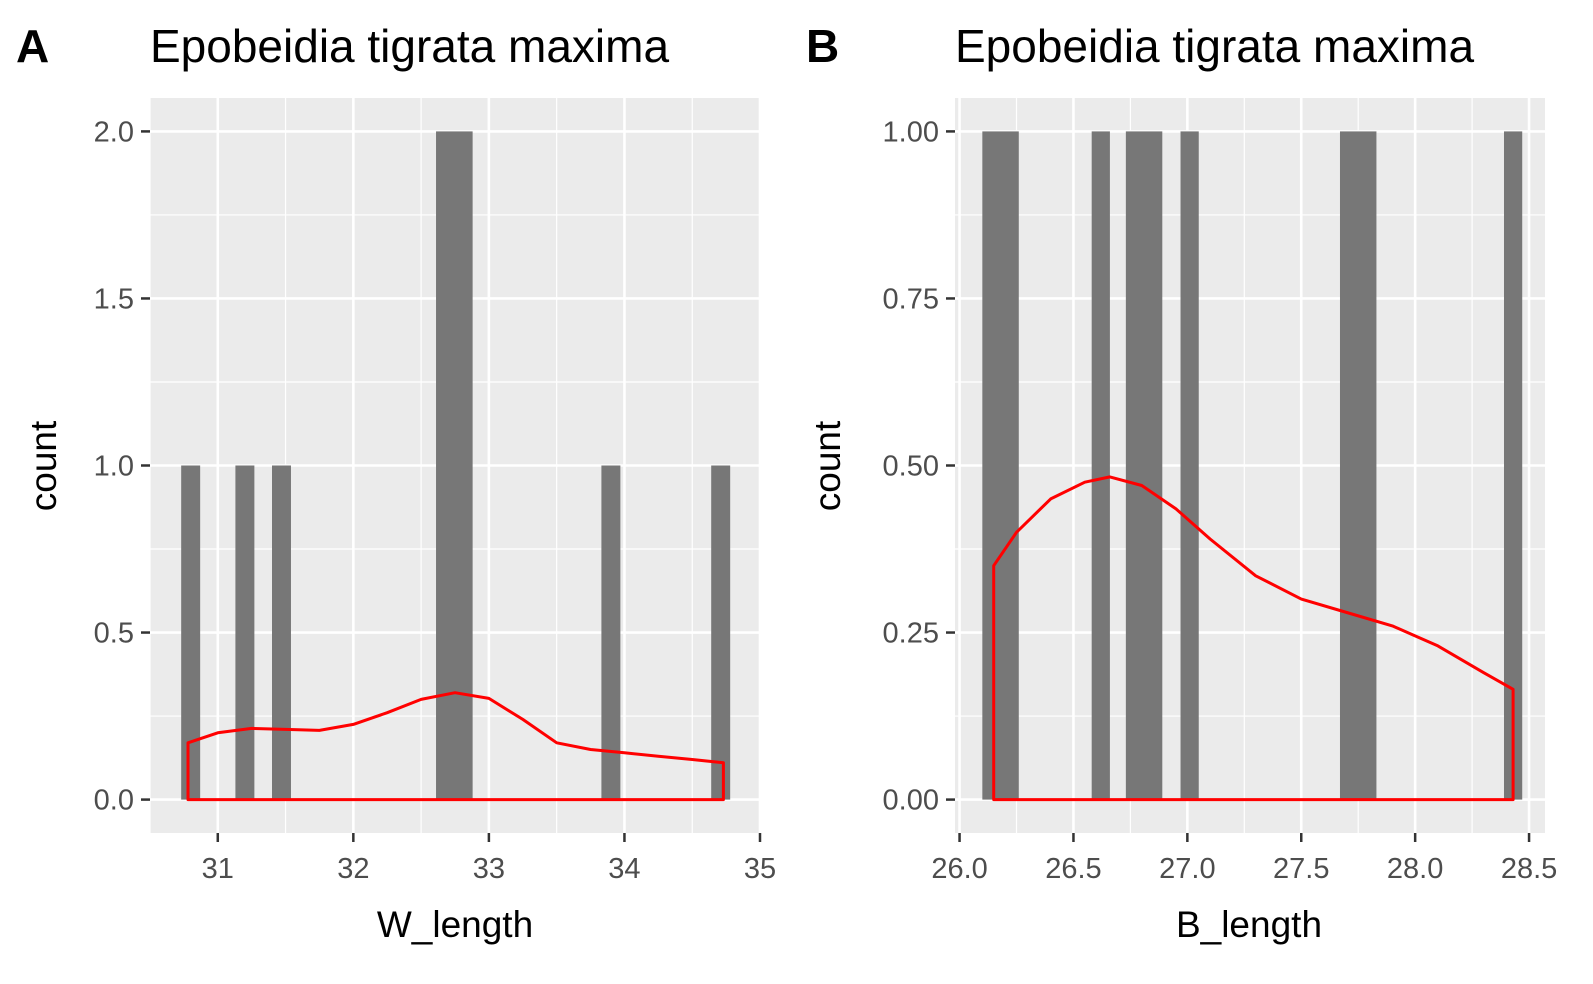 Image resolution: width=1593 pixels, height=984 pixels. I want to click on panel-b-y-tick-label: 0.50, so click(911, 467).